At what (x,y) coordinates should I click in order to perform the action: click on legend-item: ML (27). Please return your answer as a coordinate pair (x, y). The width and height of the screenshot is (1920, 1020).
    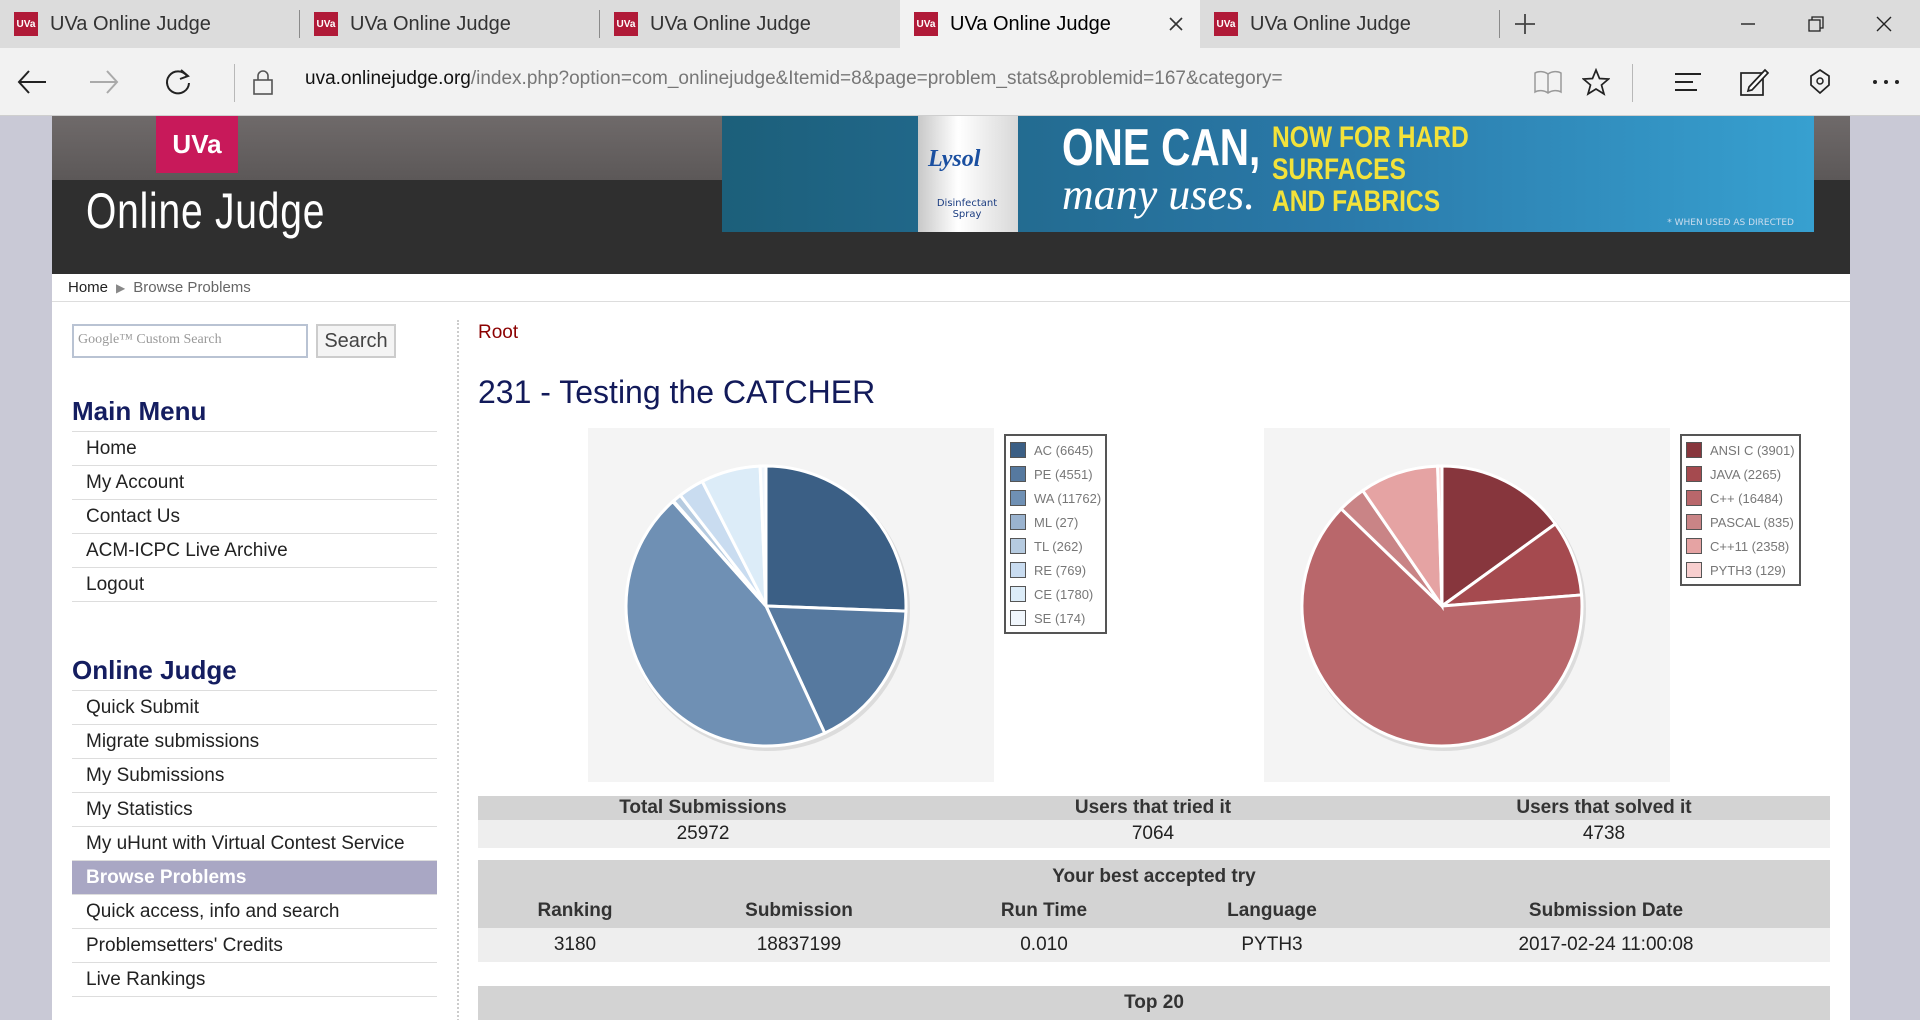
    Looking at the image, I should click on (1055, 522).